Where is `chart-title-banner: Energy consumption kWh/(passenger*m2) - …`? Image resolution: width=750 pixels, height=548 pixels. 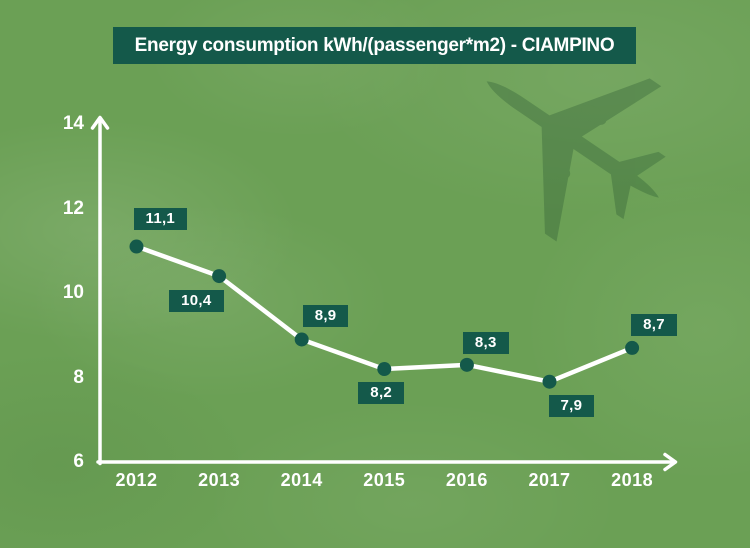 chart-title-banner: Energy consumption kWh/(passenger*m2) - … is located at coordinates (374, 45).